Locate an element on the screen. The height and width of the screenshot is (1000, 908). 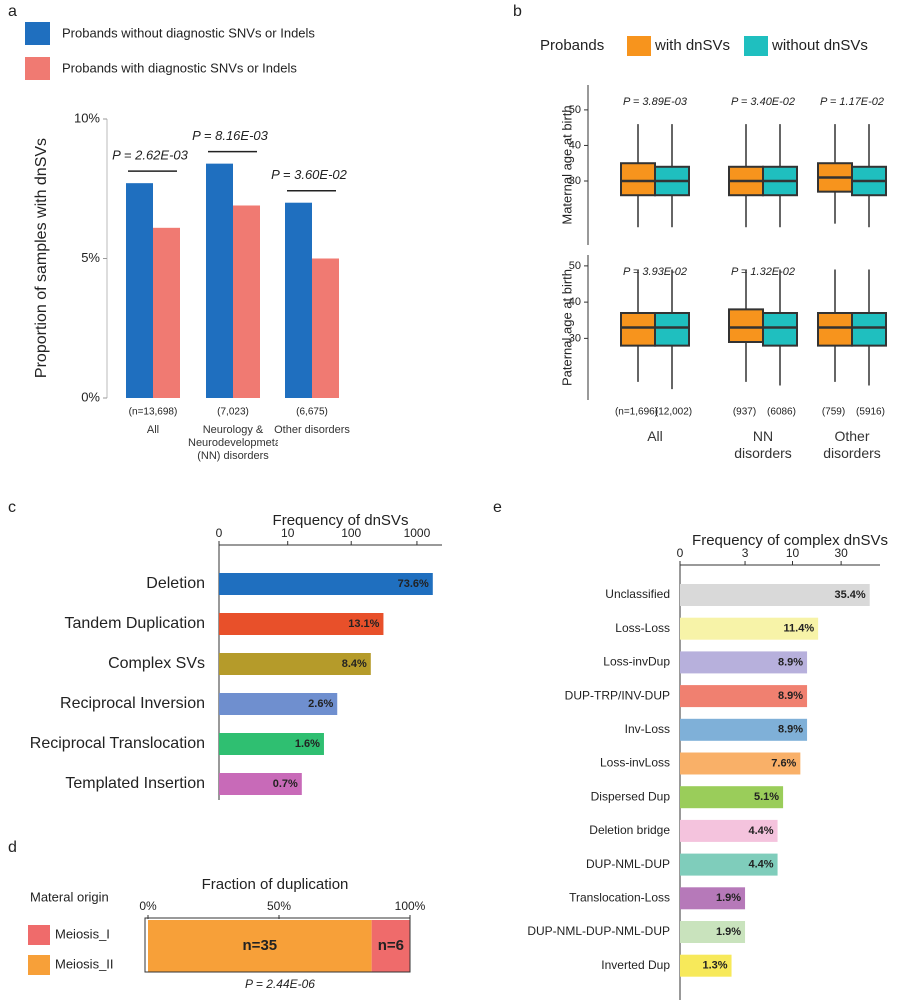
legend-label: Meiosis_I is located at coordinates (82, 933).